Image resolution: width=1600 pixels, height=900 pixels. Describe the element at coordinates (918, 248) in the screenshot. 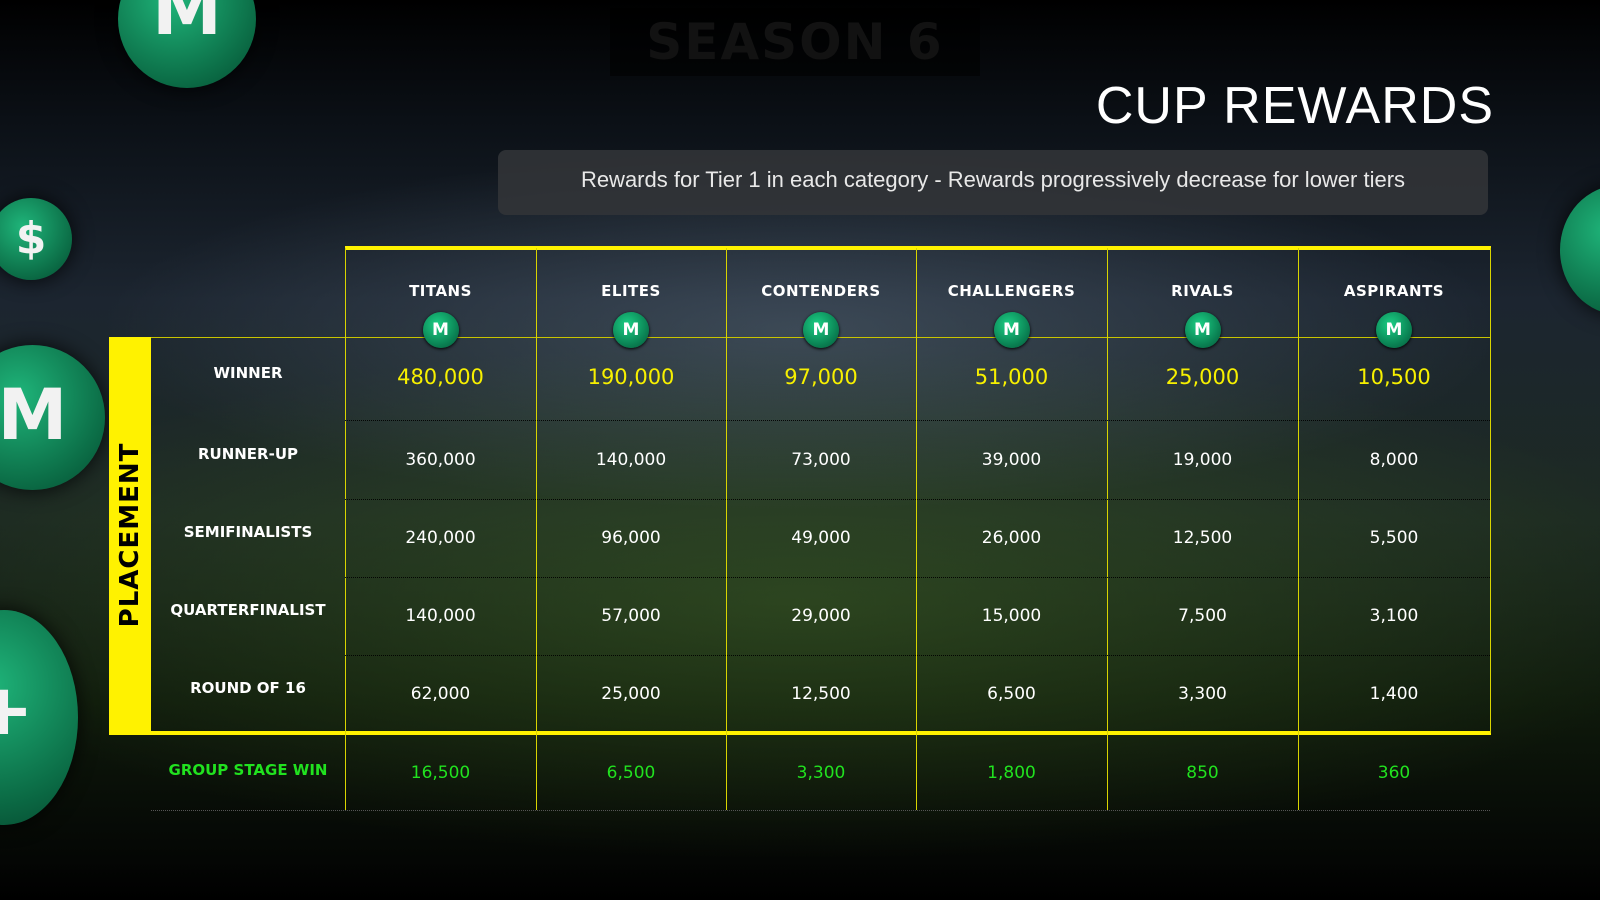

I see `table-top-border` at that location.